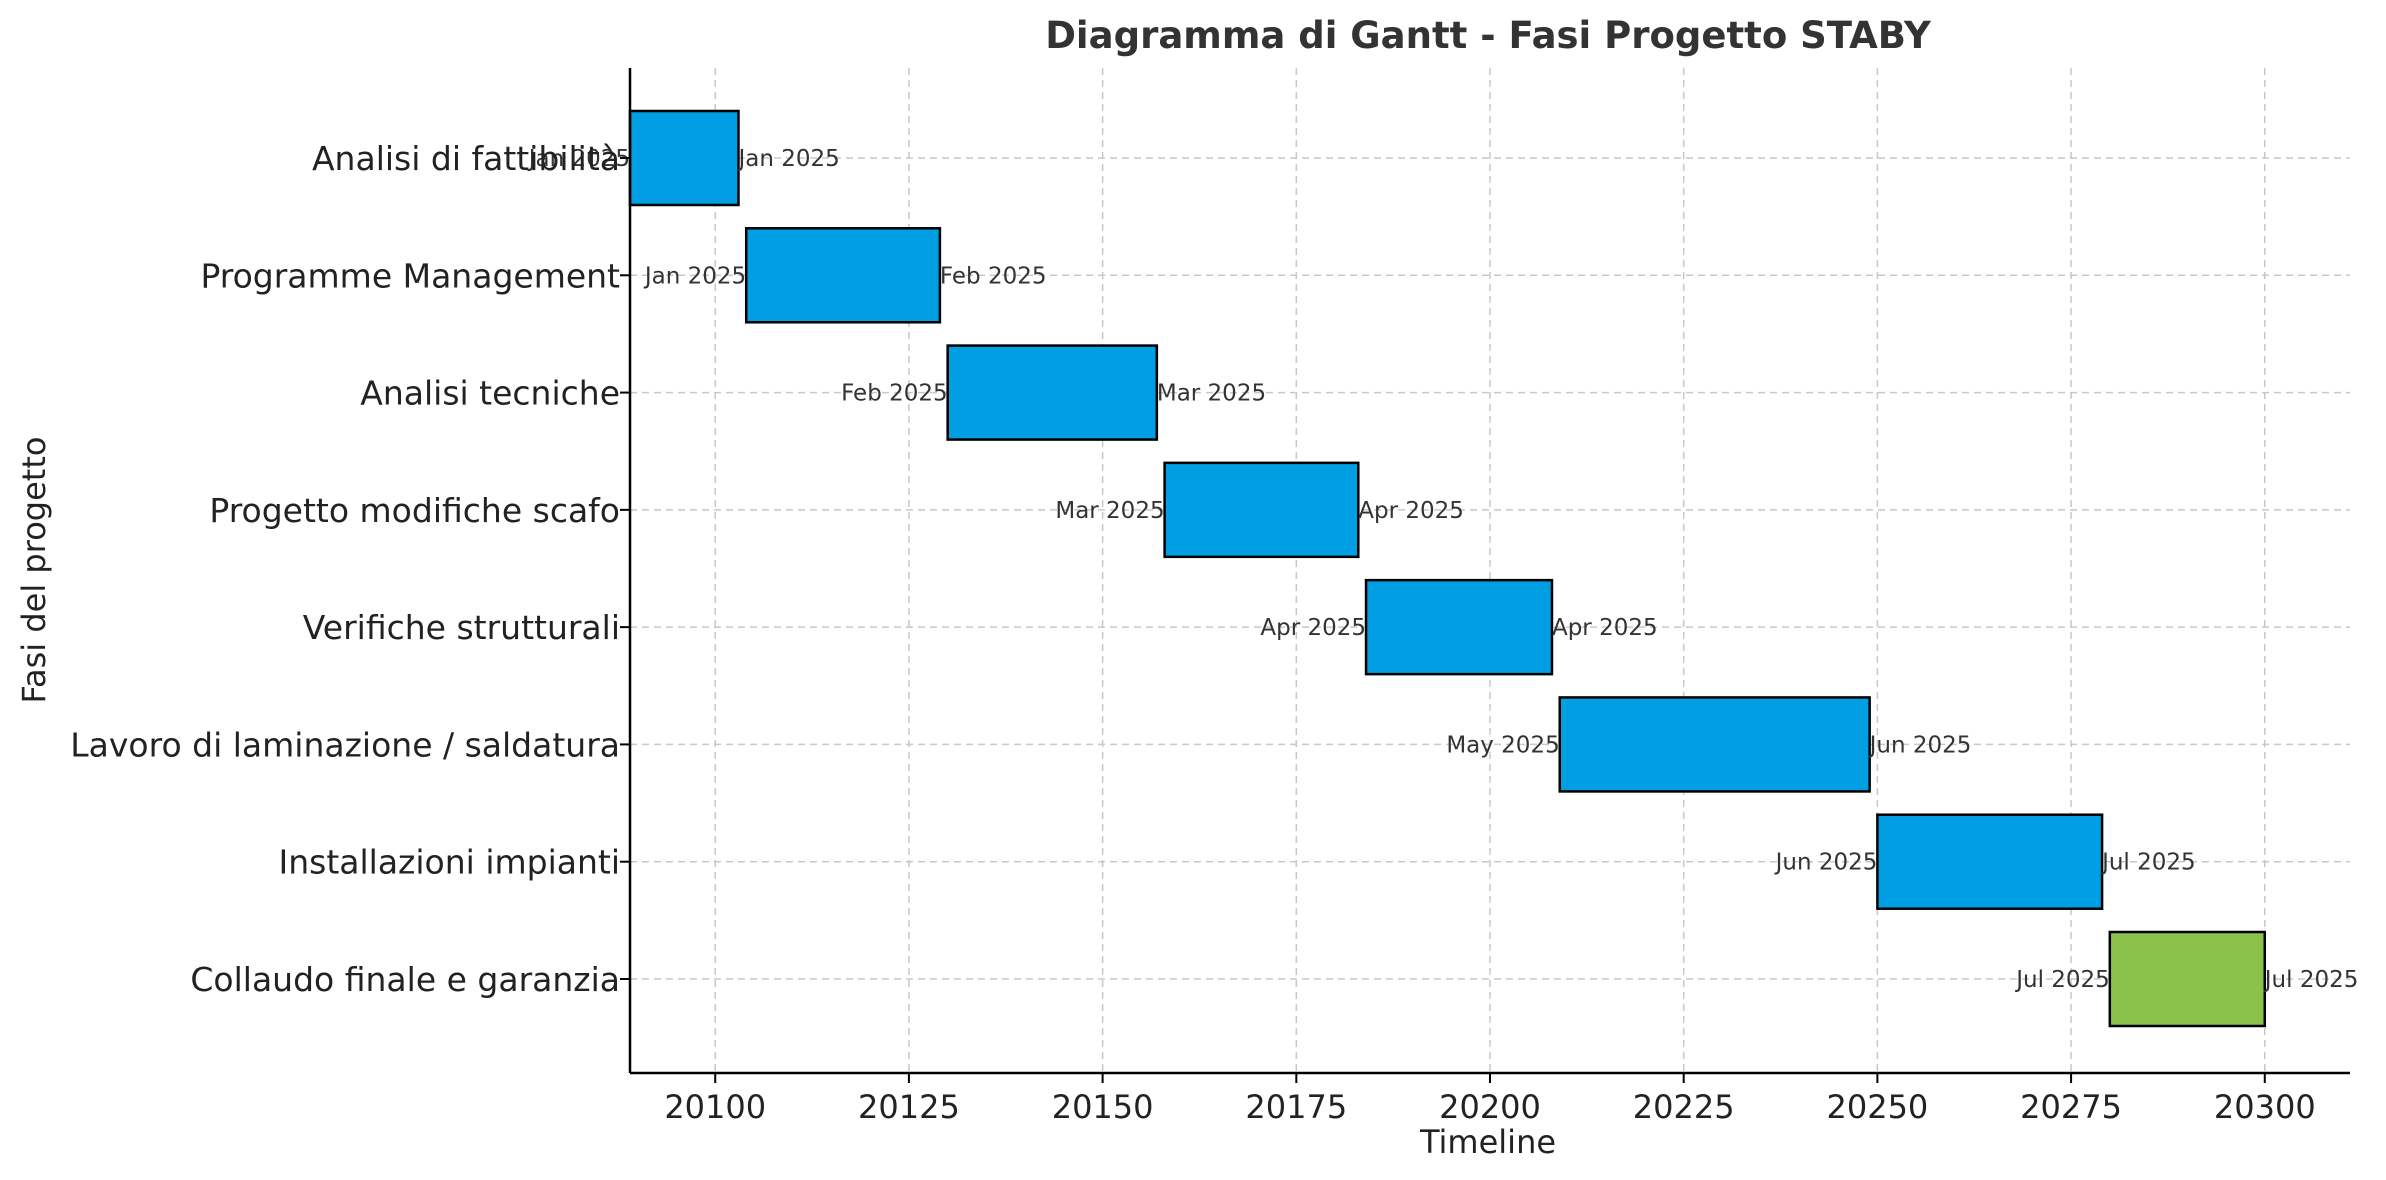  Describe the element at coordinates (894, 394) in the screenshot. I see `task-start-label: Feb 2025` at that location.